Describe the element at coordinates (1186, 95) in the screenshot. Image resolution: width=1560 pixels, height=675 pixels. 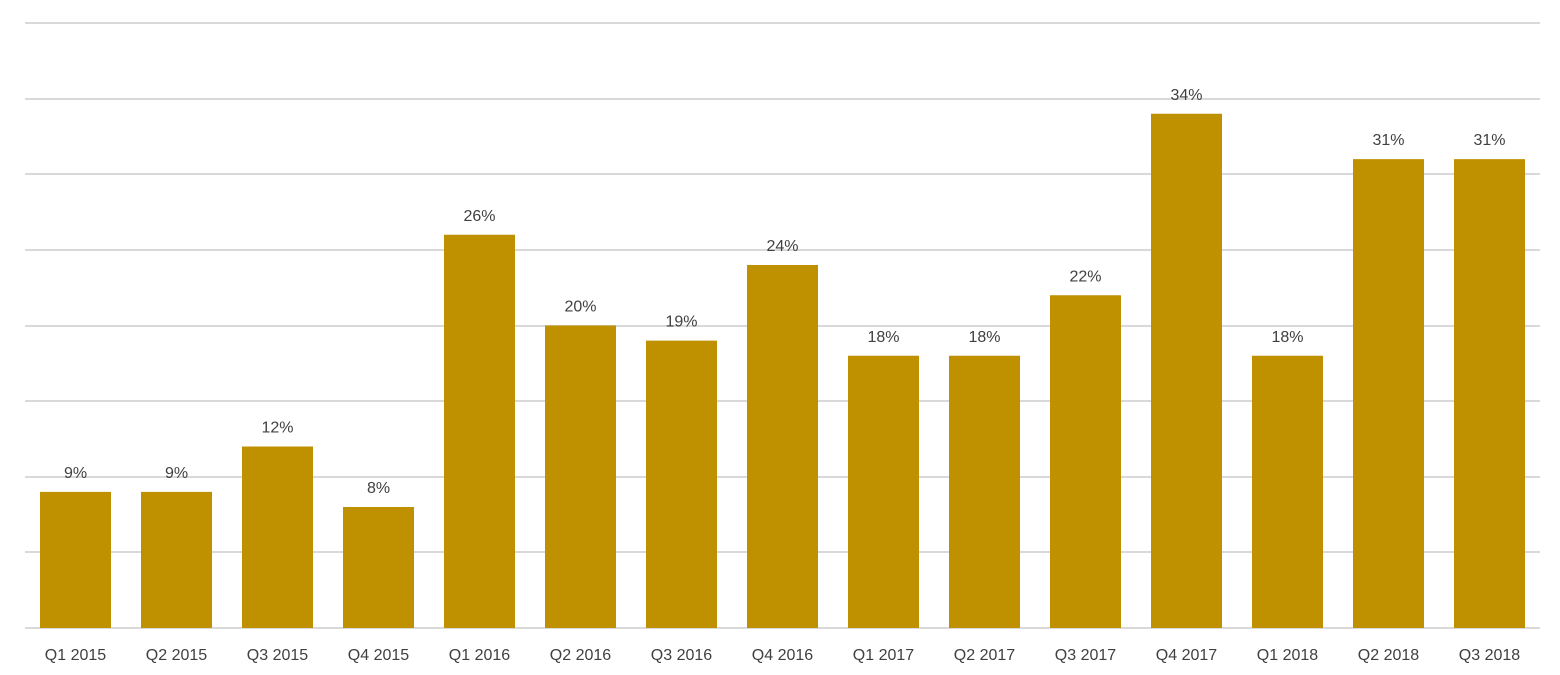
I see `data-label: 34%` at that location.